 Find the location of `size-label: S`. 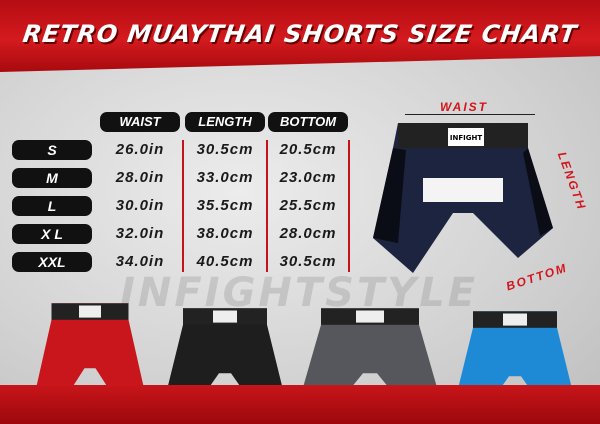

size-label: S is located at coordinates (52, 150).